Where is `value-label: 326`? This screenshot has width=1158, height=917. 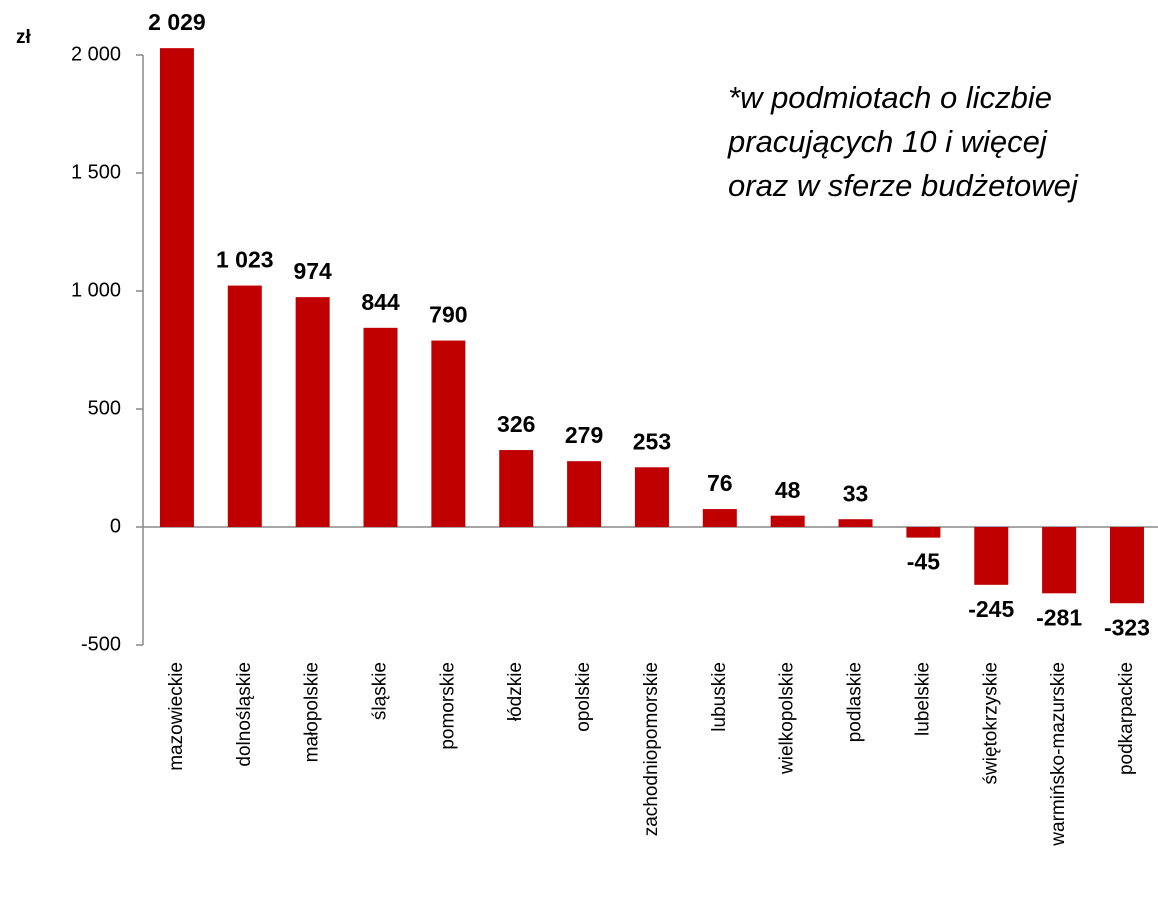
value-label: 326 is located at coordinates (516, 424).